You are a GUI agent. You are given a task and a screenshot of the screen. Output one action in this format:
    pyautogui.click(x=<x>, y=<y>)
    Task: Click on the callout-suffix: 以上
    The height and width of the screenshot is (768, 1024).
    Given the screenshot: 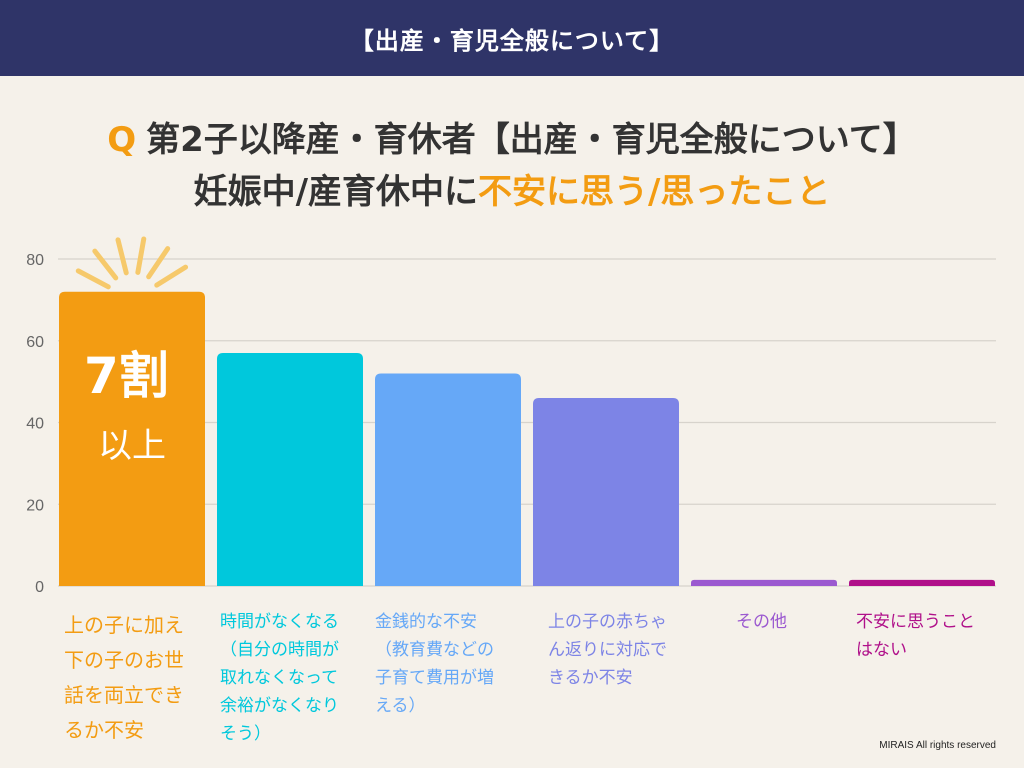 What is the action you would take?
    pyautogui.click(x=132, y=446)
    